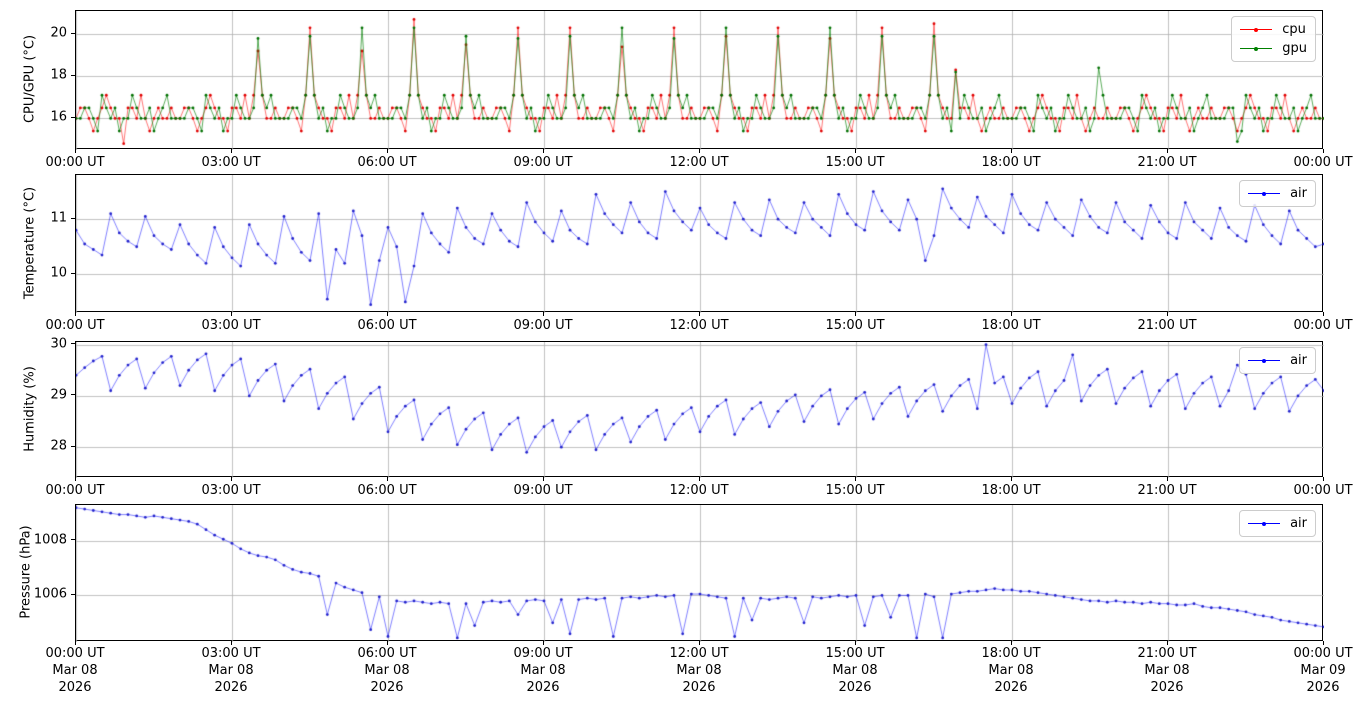  Describe the element at coordinates (1323, 670) in the screenshot. I see `x-tick-date-label: Mar 09` at that location.